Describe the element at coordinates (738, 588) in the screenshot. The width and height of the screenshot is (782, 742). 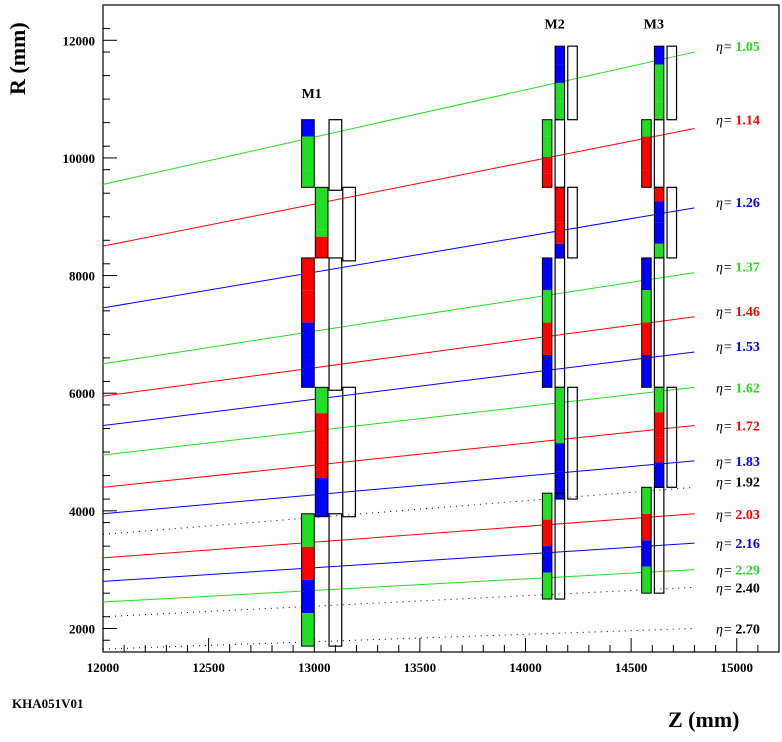
I see `eta-label-2-40: η= 2.40` at that location.